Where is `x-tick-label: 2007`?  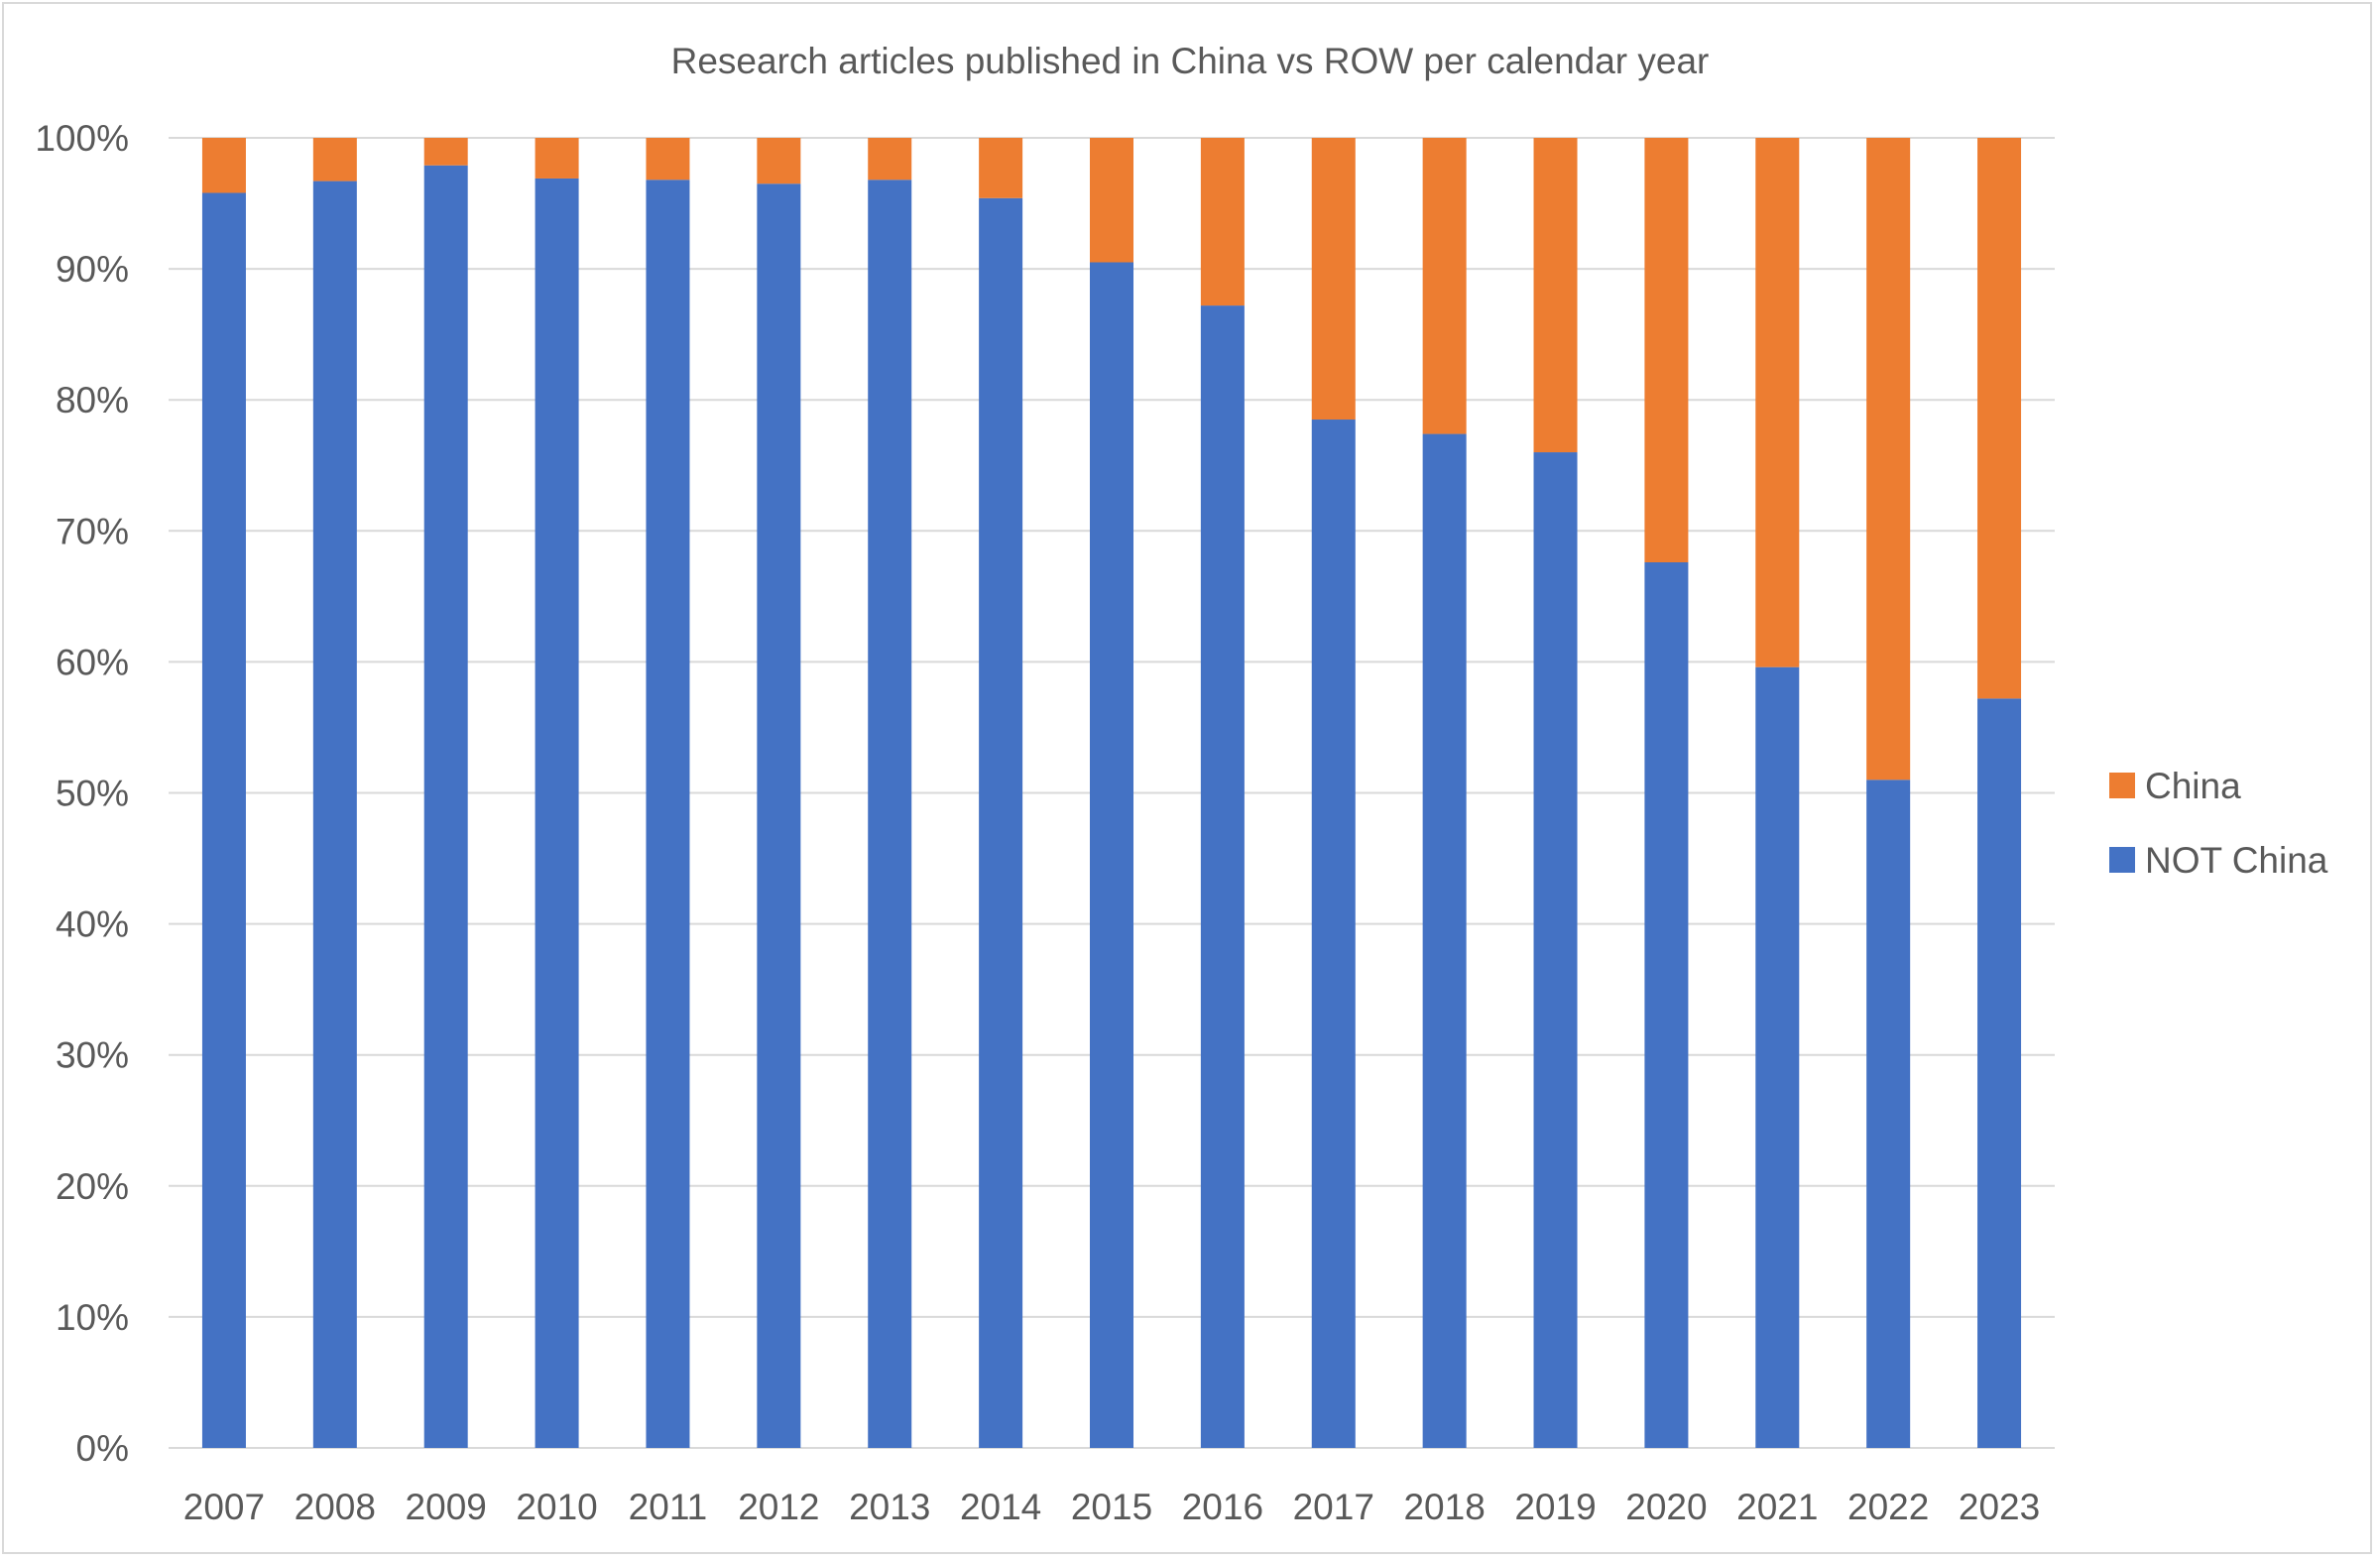
x-tick-label: 2007 is located at coordinates (224, 1507).